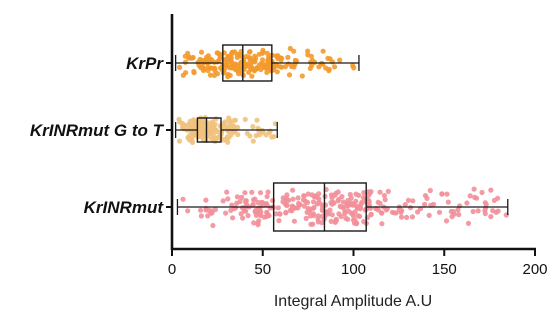  Describe the element at coordinates (124, 207) in the screenshot. I see `category-label: KrINRmut` at that location.